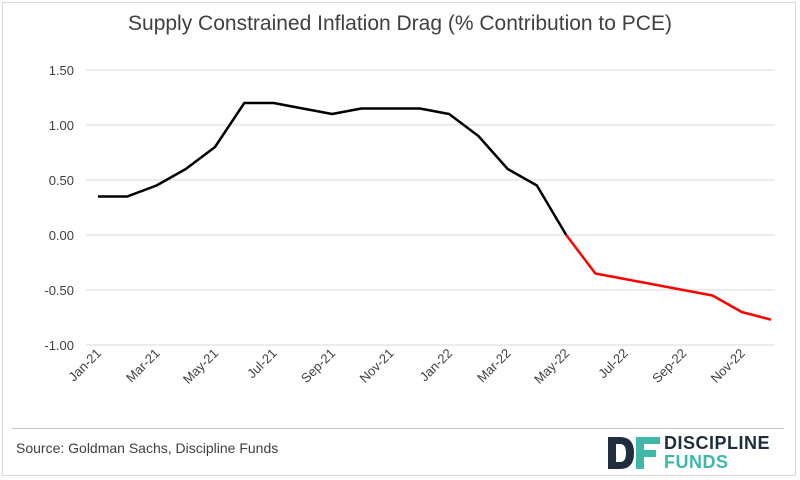  What do you see at coordinates (668, 277) in the screenshot?
I see `series-line-forecast` at bounding box center [668, 277].